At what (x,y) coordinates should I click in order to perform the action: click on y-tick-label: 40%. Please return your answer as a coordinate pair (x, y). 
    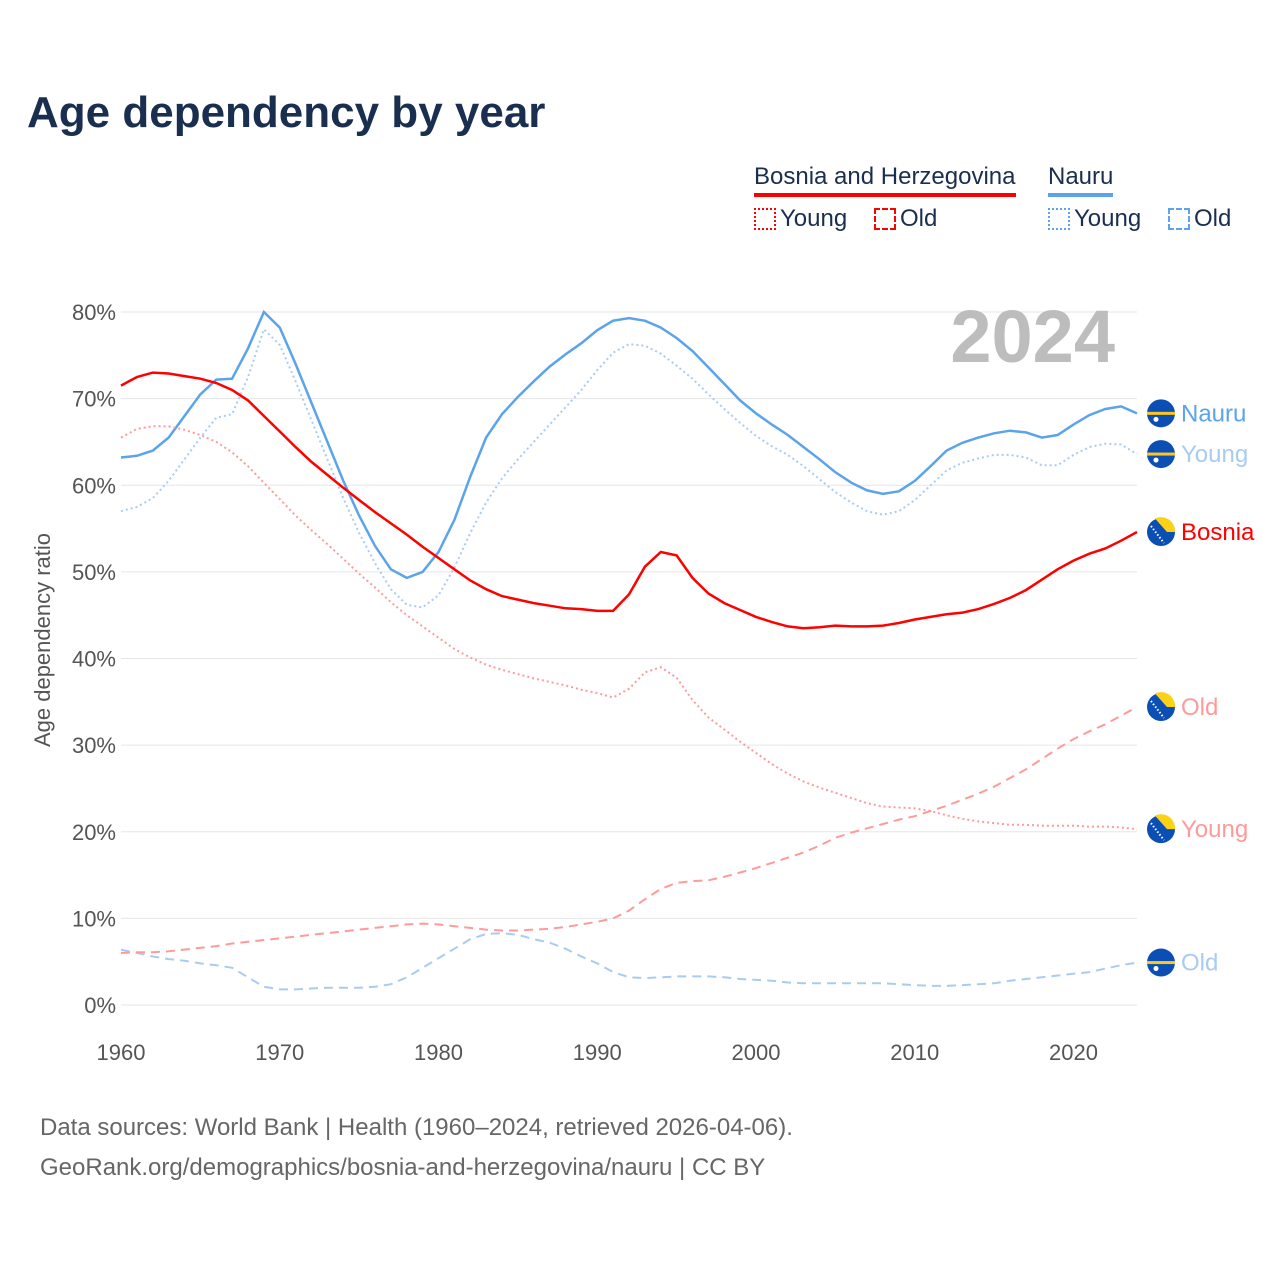
    Looking at the image, I should click on (94, 659).